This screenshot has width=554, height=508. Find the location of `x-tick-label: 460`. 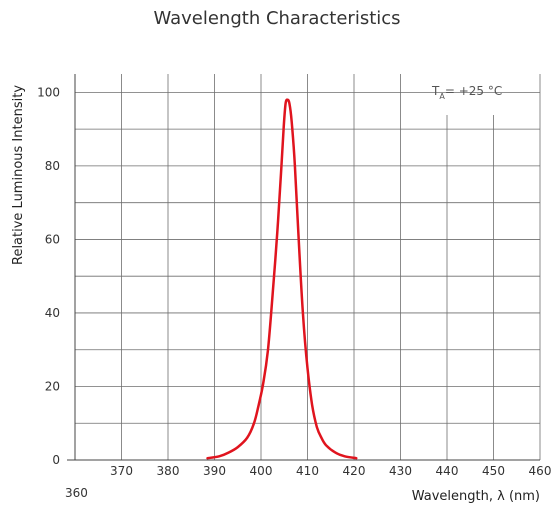

x-tick-label: 460 is located at coordinates (540, 471).